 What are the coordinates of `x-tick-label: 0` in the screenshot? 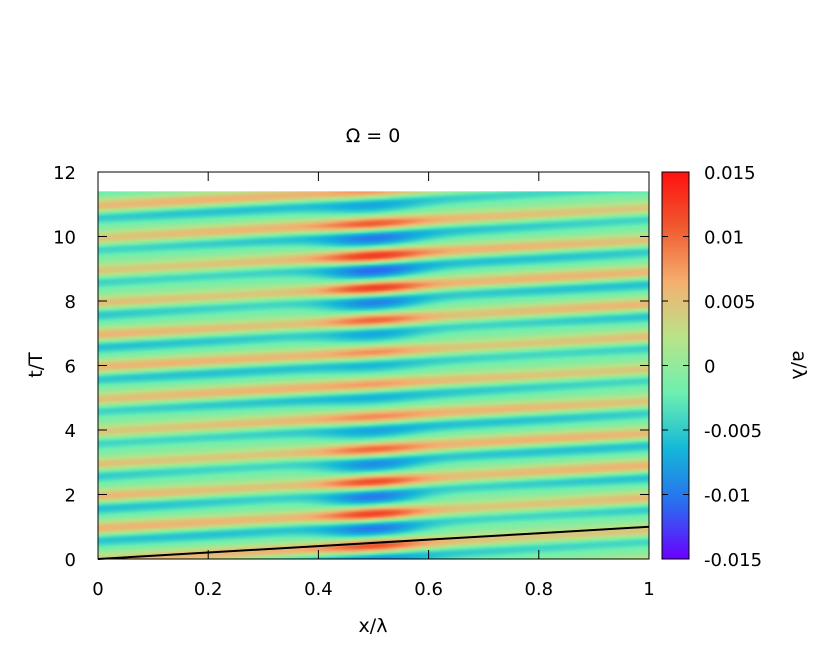 It's located at (97, 589).